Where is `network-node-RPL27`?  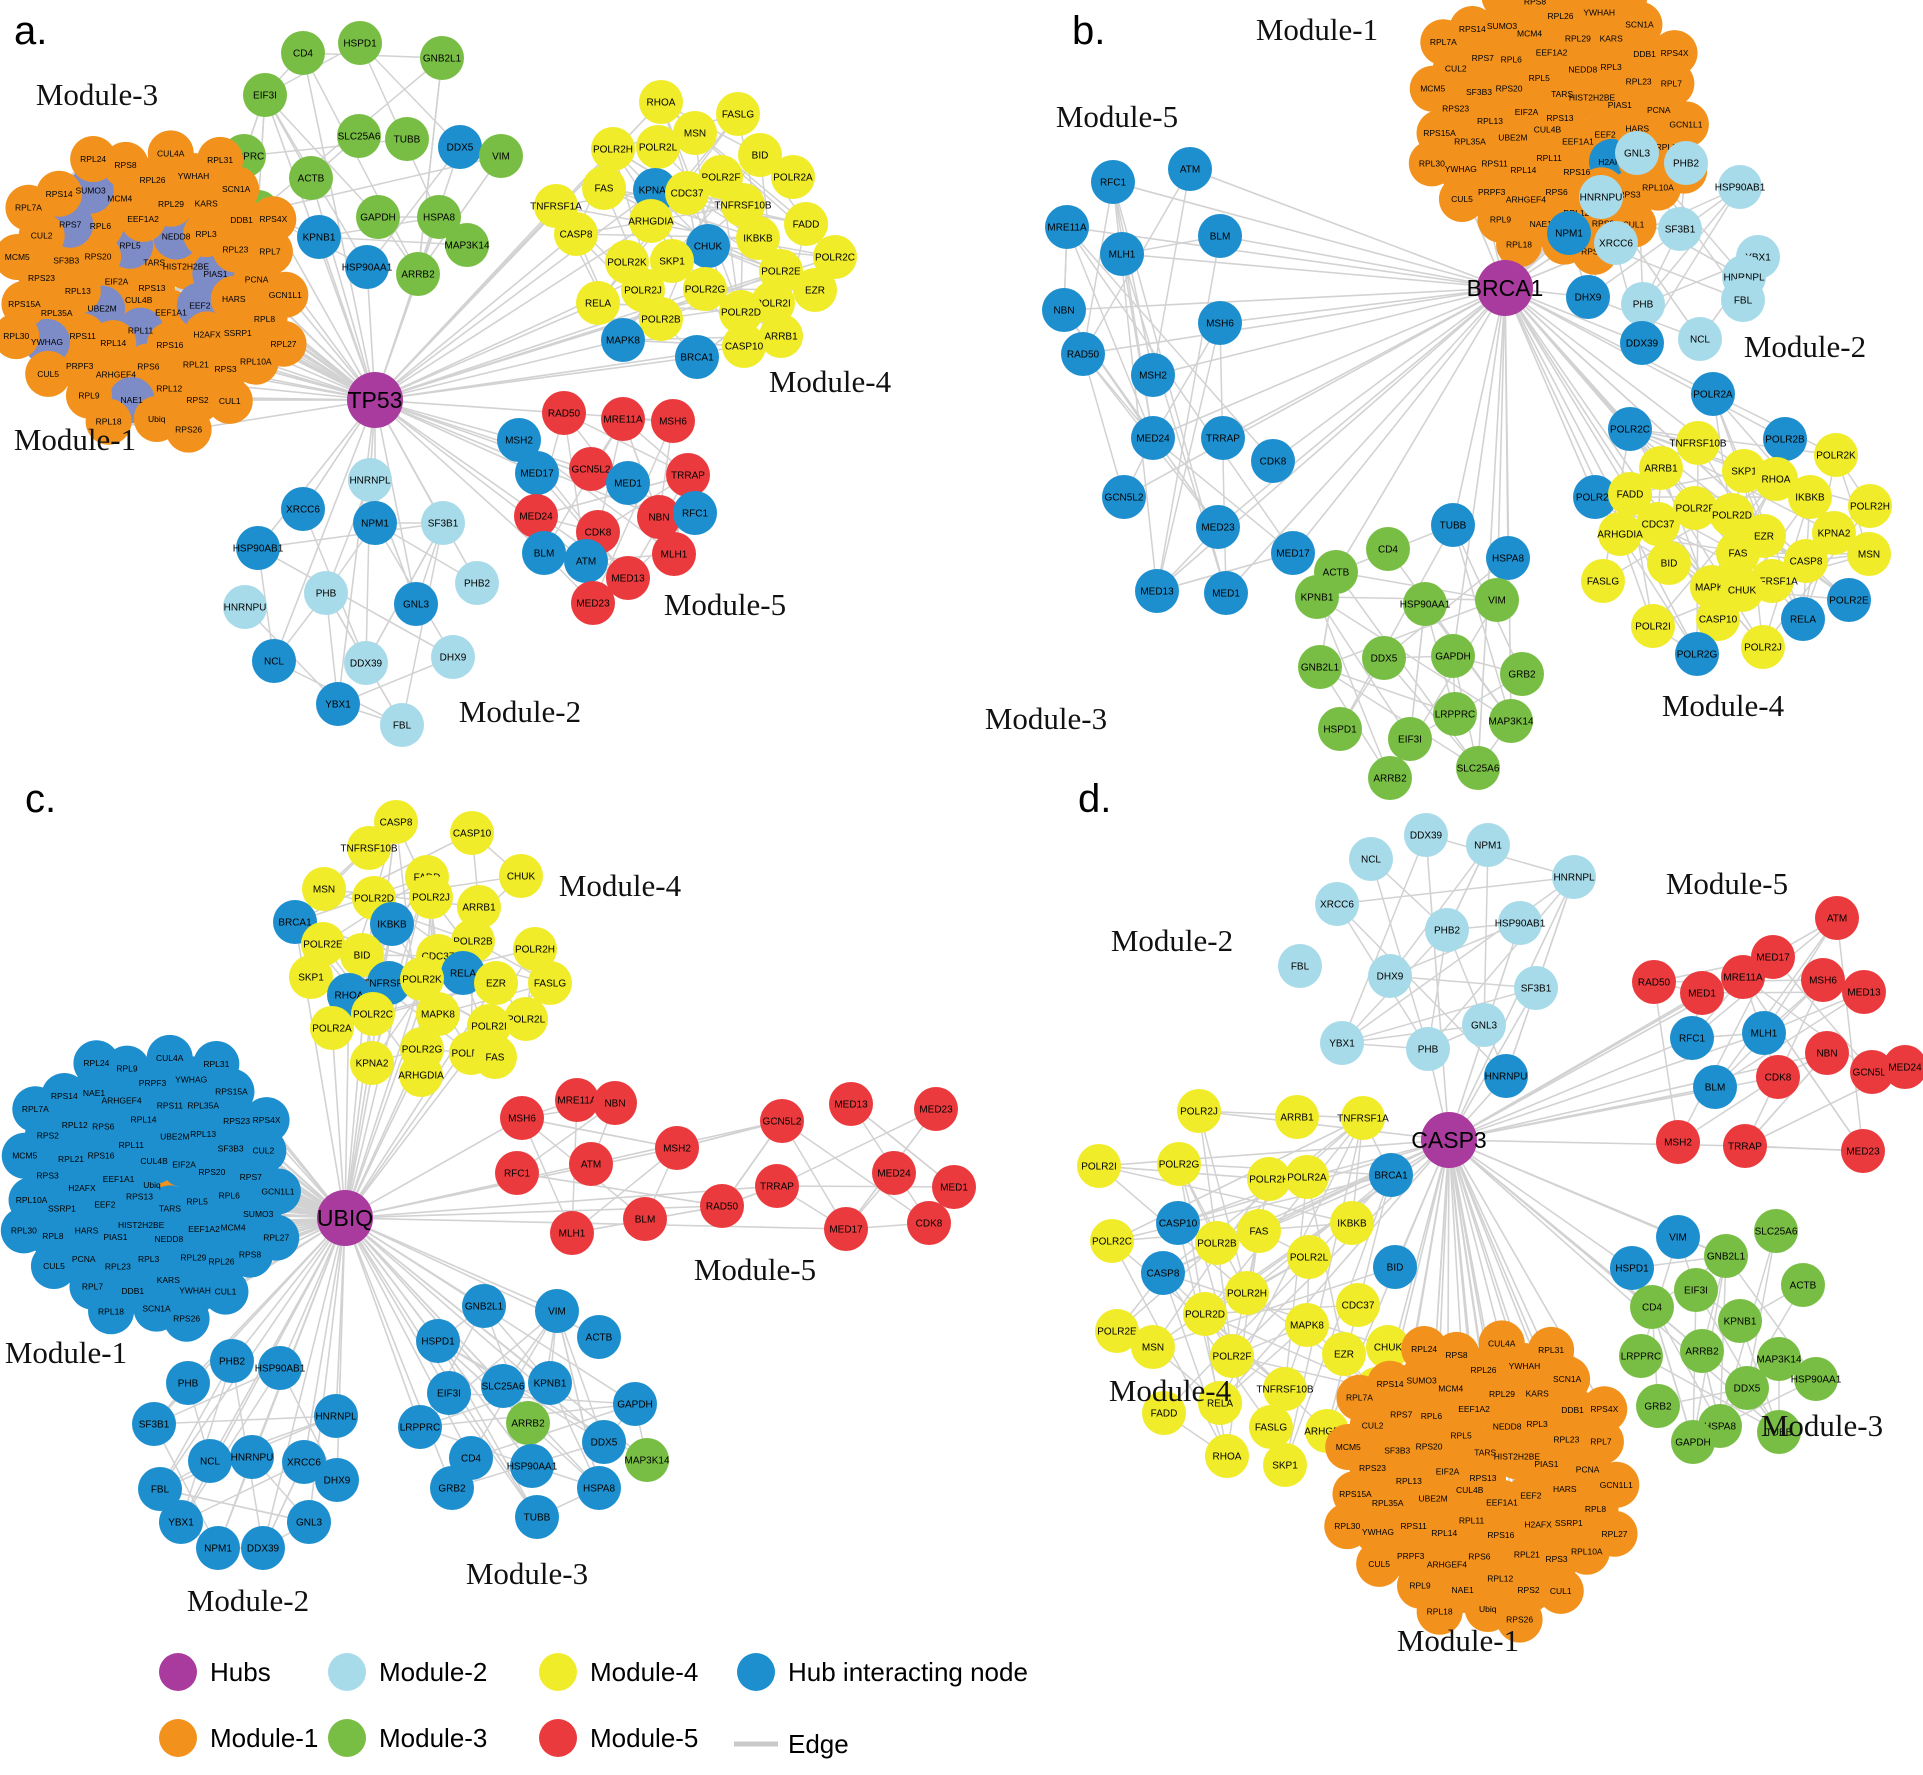
network-node-RPL27 is located at coordinates (276, 1237).